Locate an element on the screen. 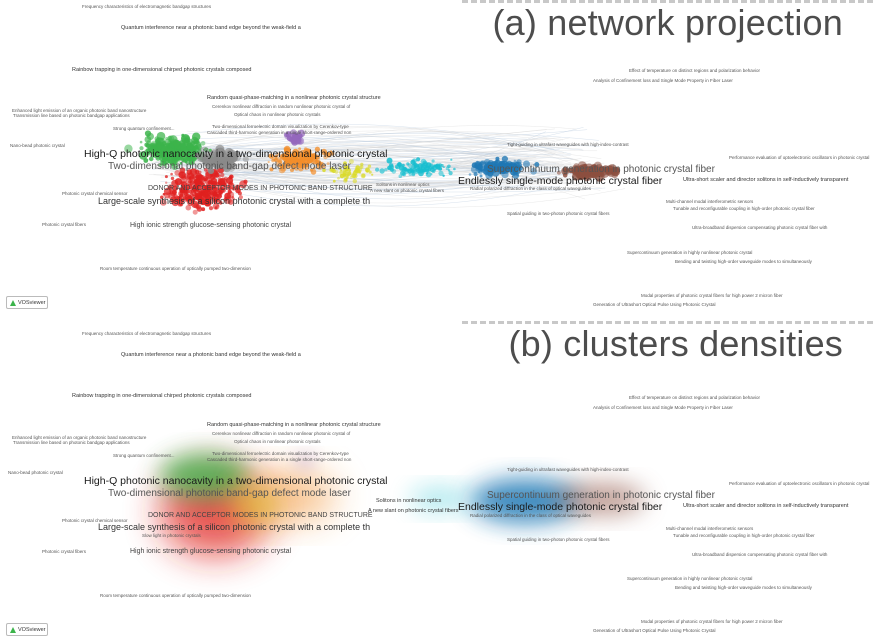 The width and height of the screenshot is (873, 642). link-line is located at coordinates (405, 154).